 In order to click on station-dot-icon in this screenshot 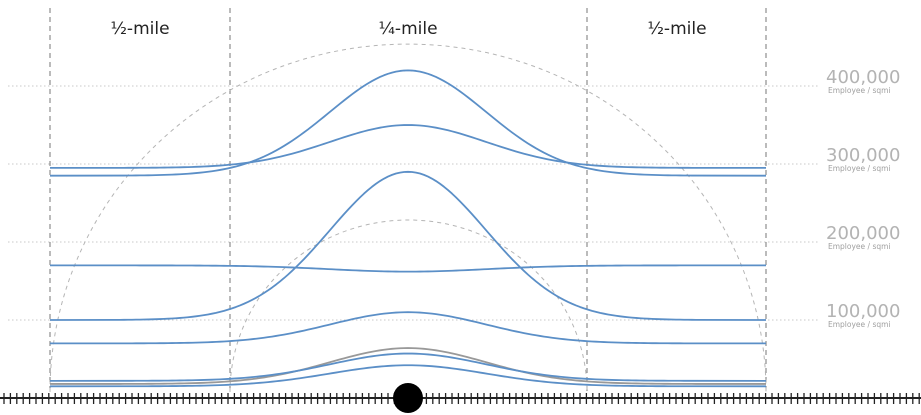, I will do `click(408, 398)`.